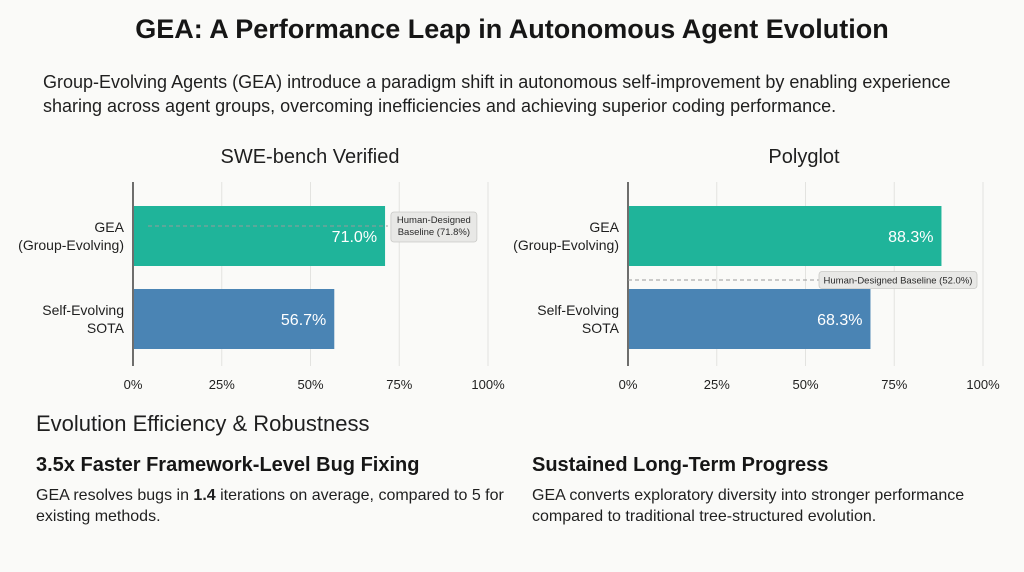  I want to click on card-title-bug-fixing: 3.5x Faster Framework-Level Bug Fixing, so click(228, 465).